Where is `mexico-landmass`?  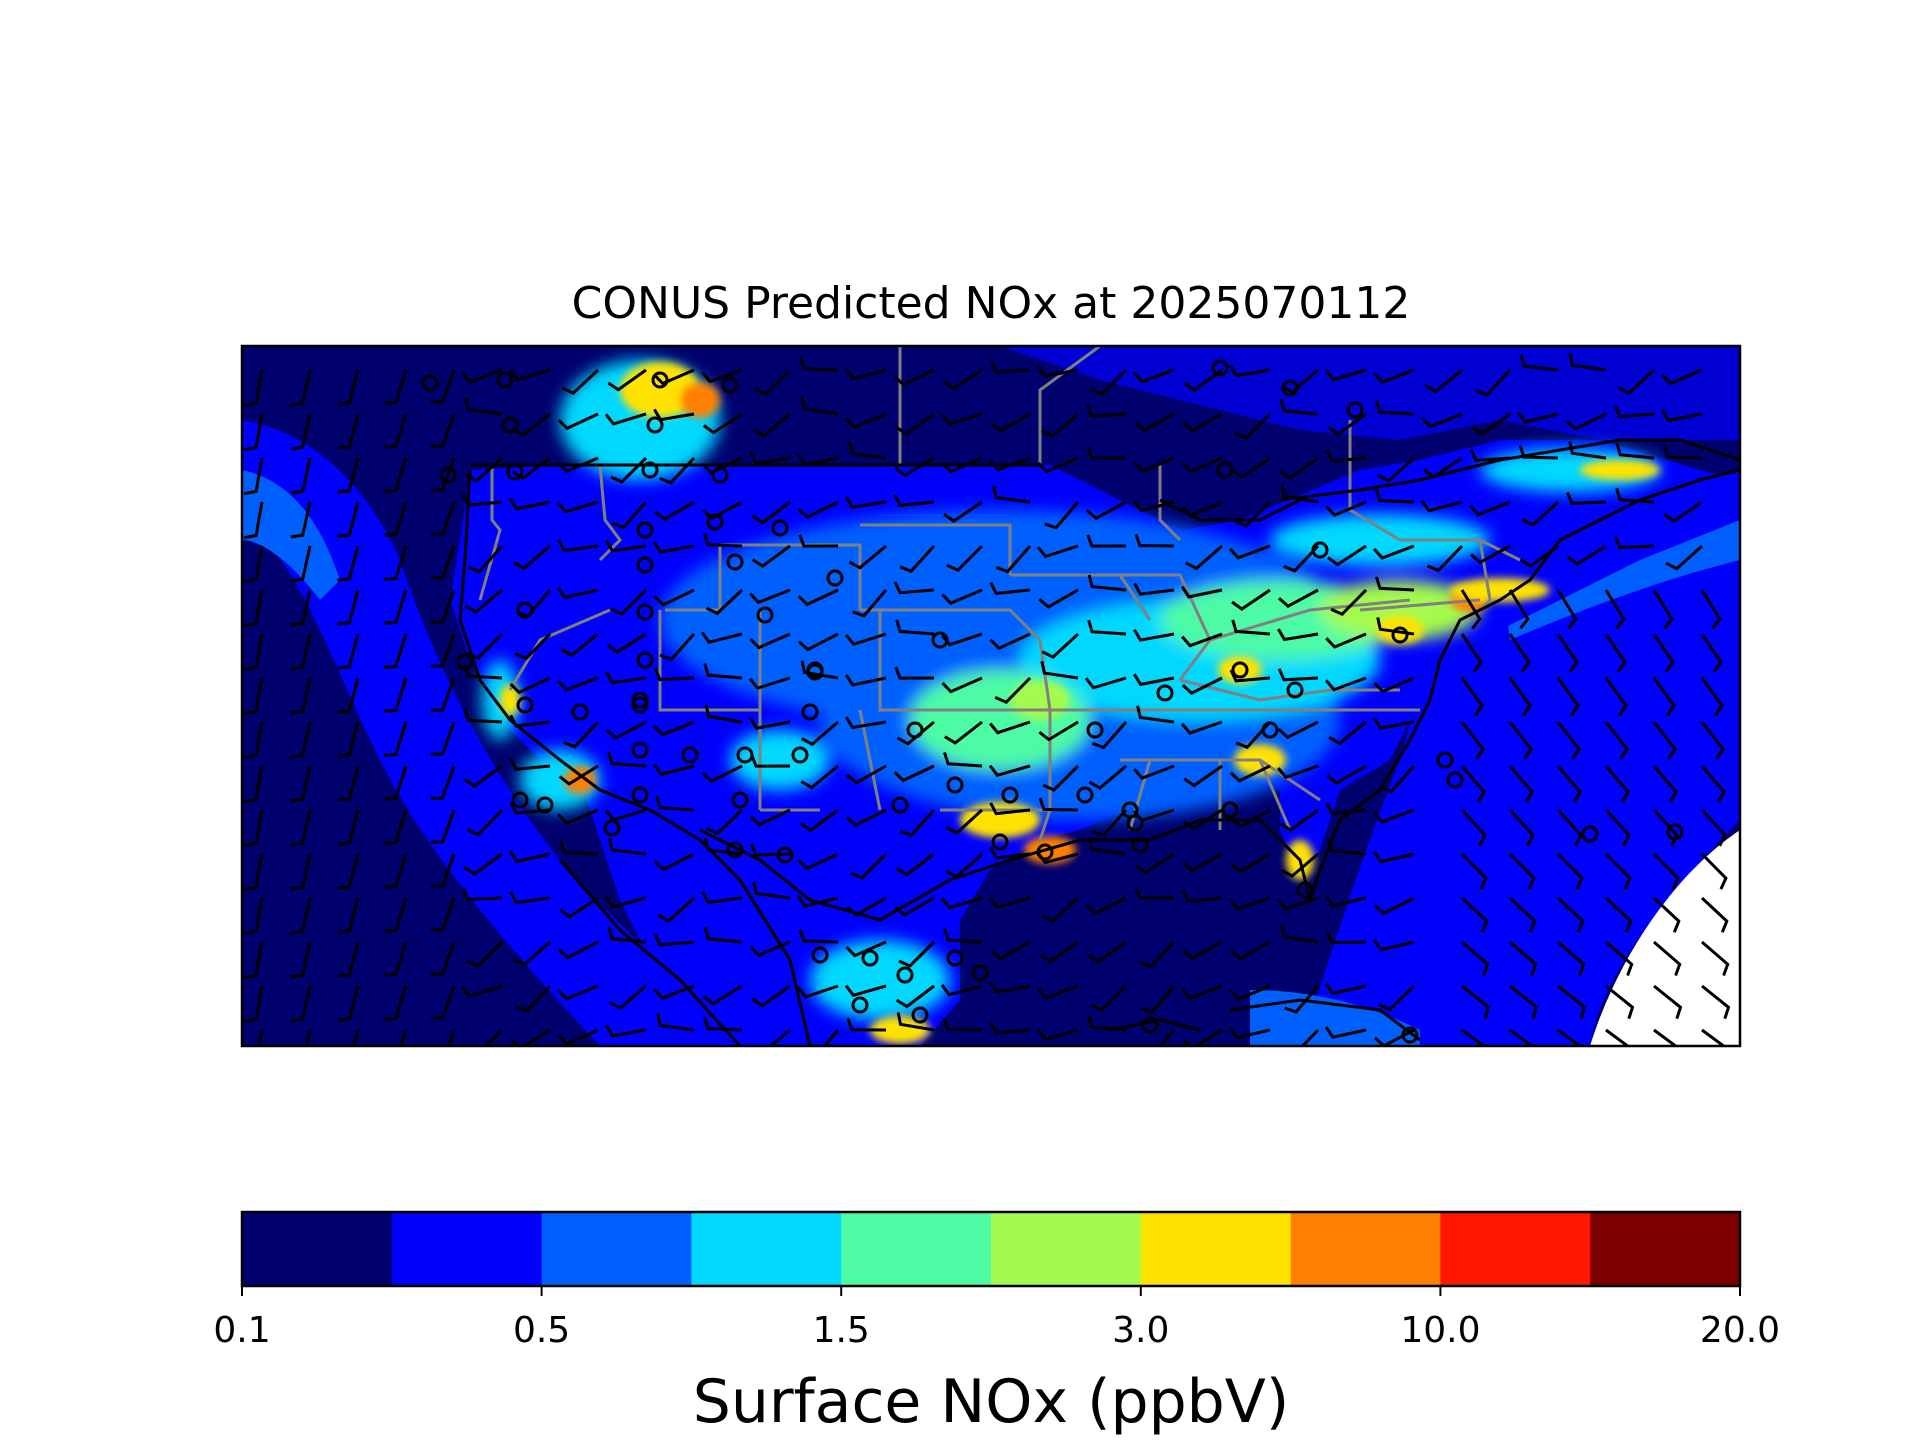
mexico-landmass is located at coordinates (705, 913).